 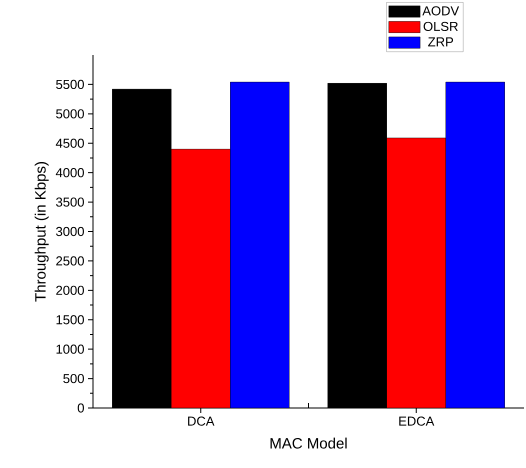 I want to click on x-axis-title: MAC Model, so click(x=308, y=443).